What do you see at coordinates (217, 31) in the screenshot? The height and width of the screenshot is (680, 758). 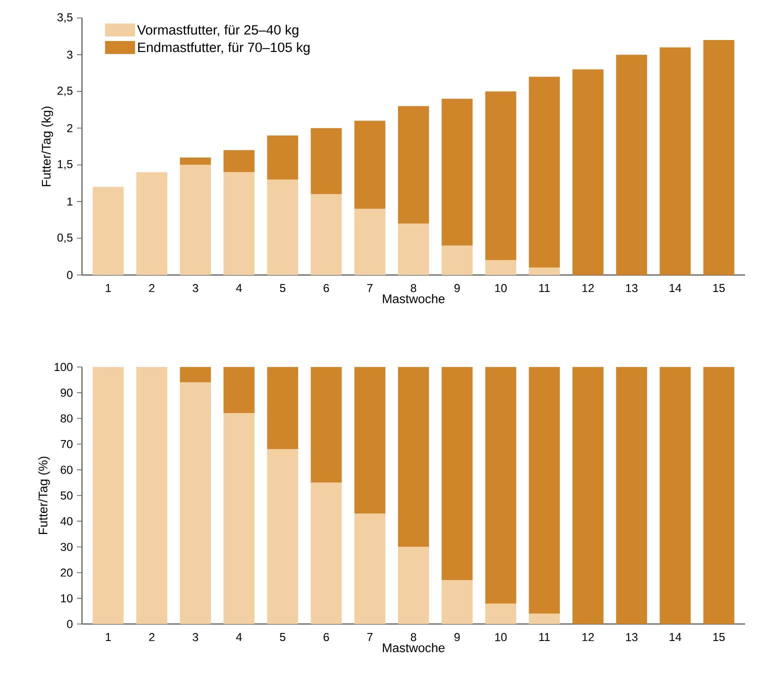 I see `legend-label: Vormastfutter, für 25–40 kg` at bounding box center [217, 31].